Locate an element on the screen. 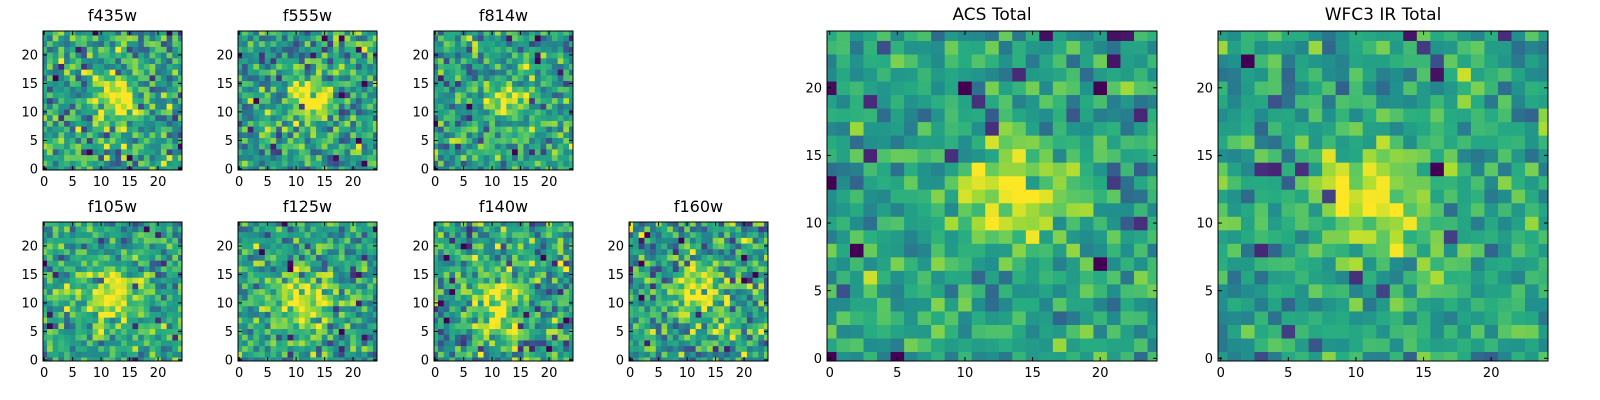 This screenshot has height=400, width=1600. axes-frame is located at coordinates (112, 100).